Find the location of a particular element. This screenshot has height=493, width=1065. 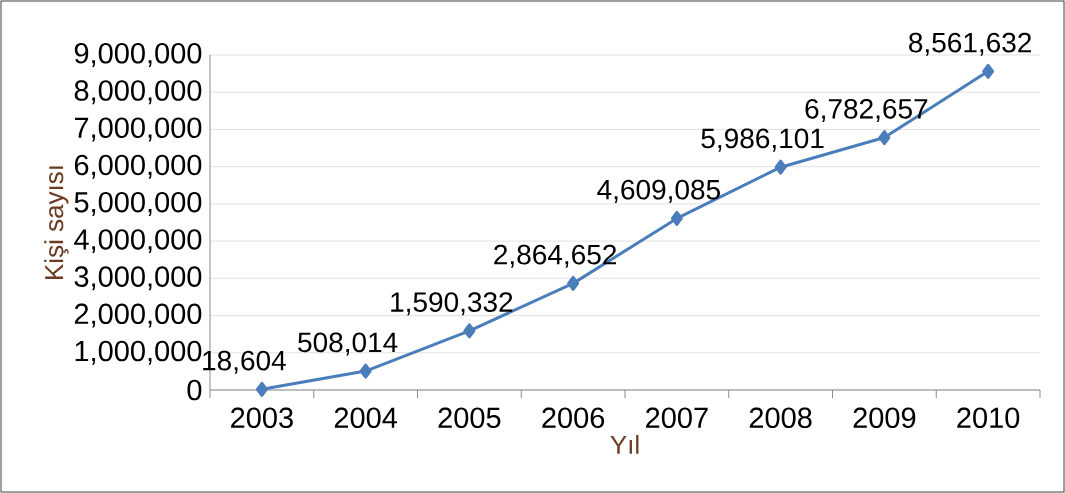

data-label: 1,590,332 is located at coordinates (452, 304).